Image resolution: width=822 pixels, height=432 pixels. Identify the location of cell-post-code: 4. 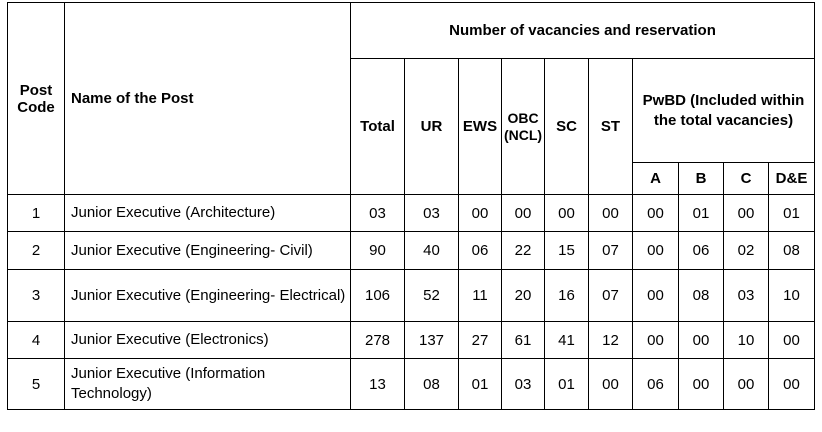
(36, 340).